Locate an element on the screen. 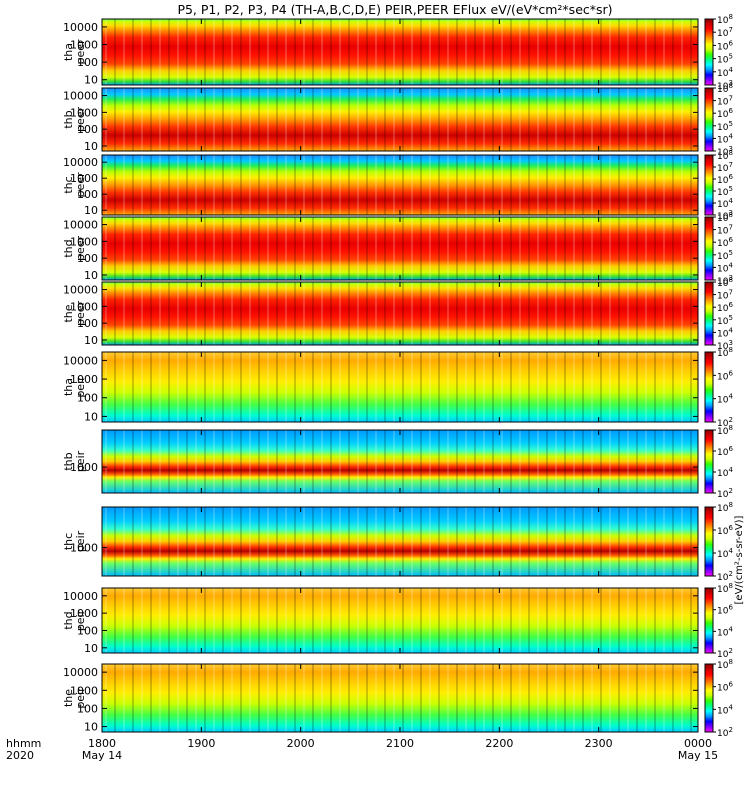 The width and height of the screenshot is (750, 800). spectrogram-thb-peer is located at coordinates (400, 119).